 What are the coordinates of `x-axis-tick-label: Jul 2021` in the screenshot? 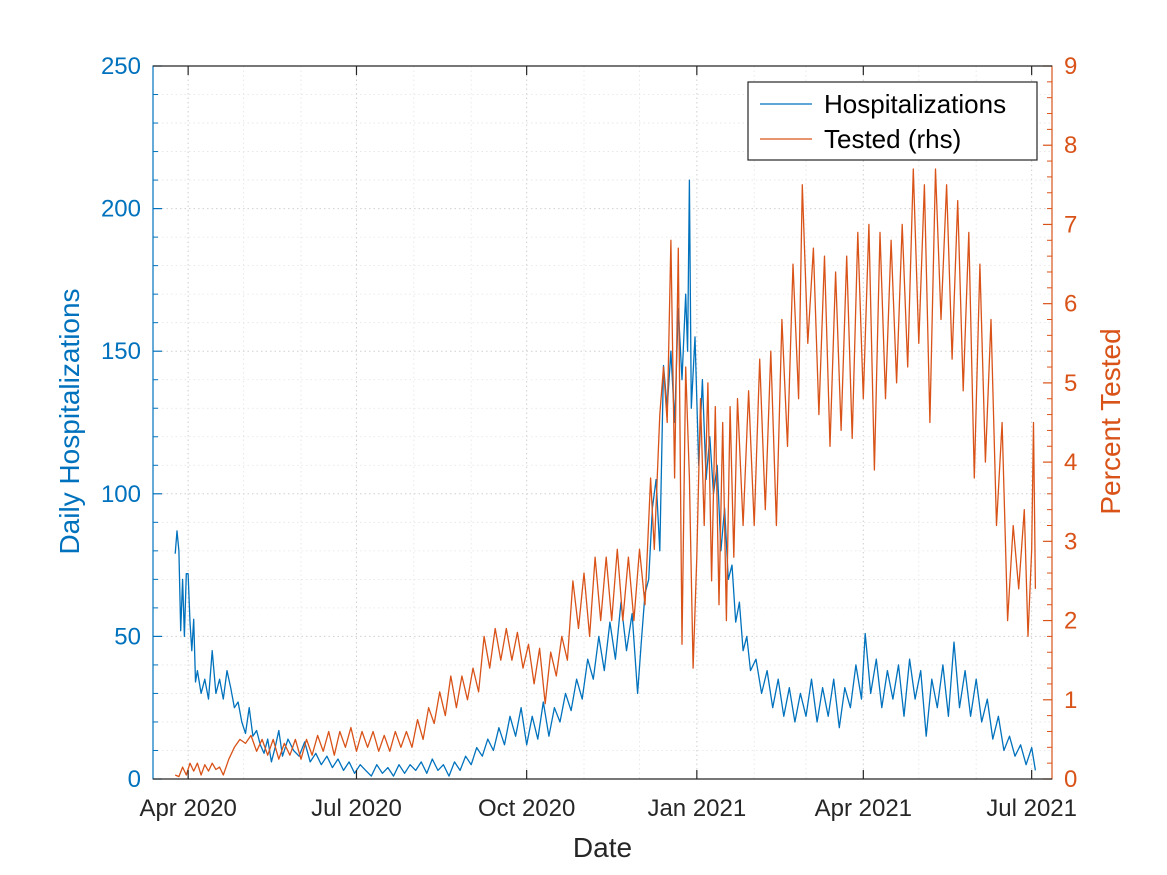 It's located at (1031, 808).